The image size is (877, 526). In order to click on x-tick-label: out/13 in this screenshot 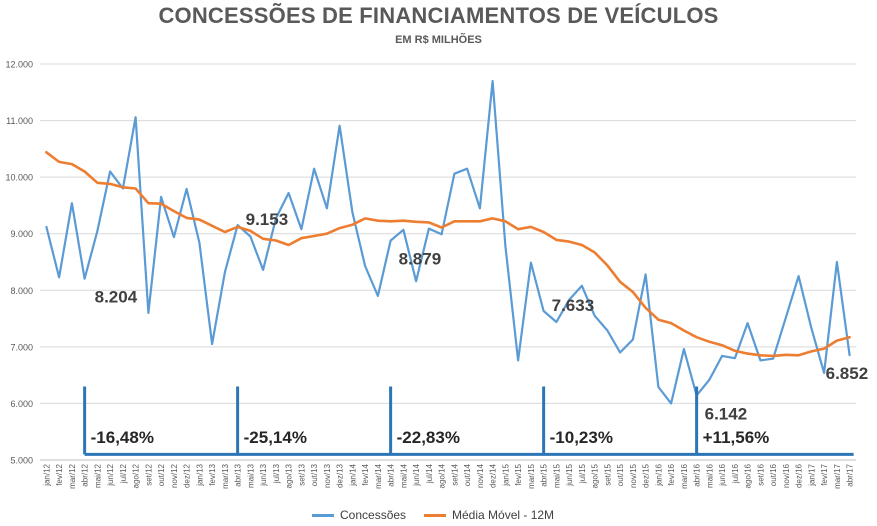, I will do `click(314, 474)`.